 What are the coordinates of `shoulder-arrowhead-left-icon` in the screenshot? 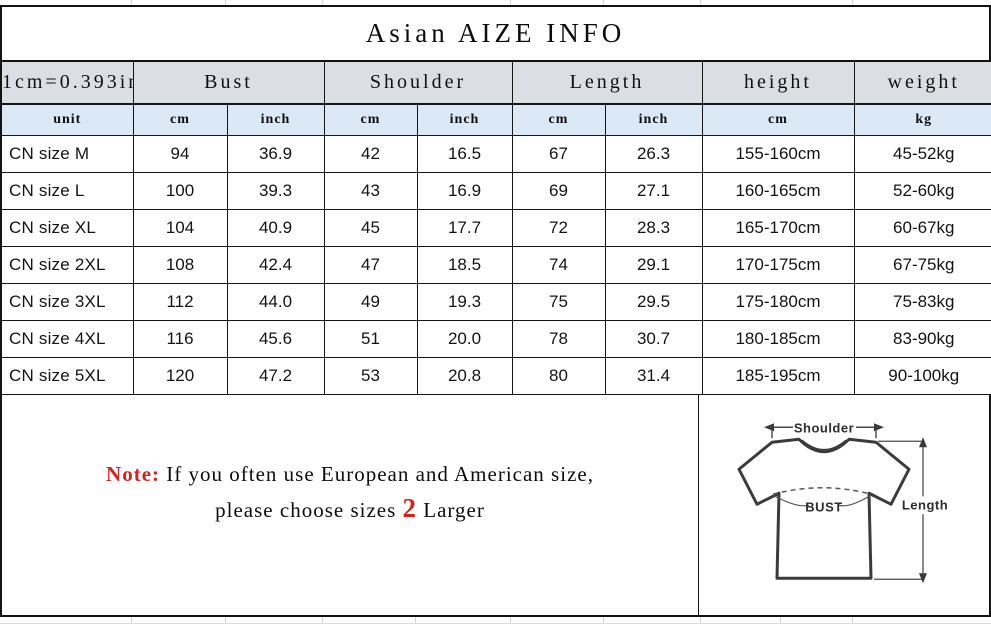 It's located at (769, 426).